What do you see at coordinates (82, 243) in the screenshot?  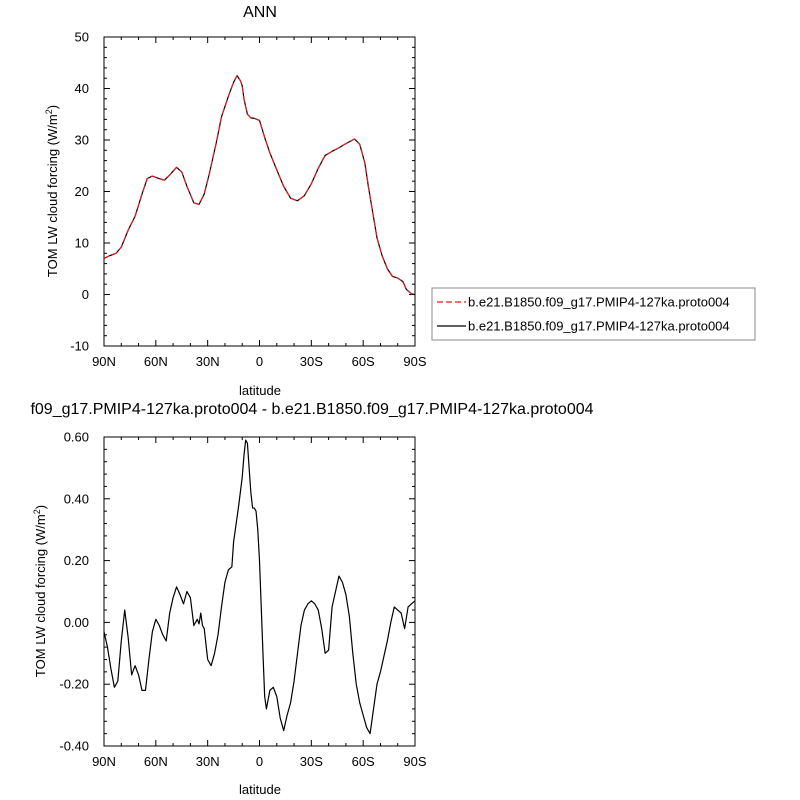 I see `top-chart-ytick-label: 10` at bounding box center [82, 243].